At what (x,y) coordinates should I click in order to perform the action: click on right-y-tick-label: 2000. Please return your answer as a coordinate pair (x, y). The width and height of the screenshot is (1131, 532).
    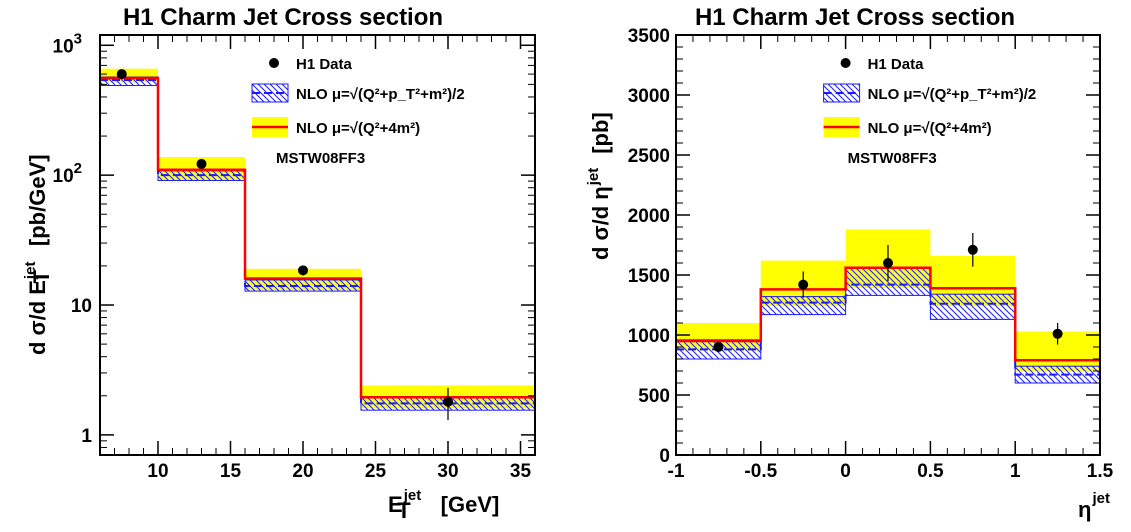
    Looking at the image, I should click on (649, 216).